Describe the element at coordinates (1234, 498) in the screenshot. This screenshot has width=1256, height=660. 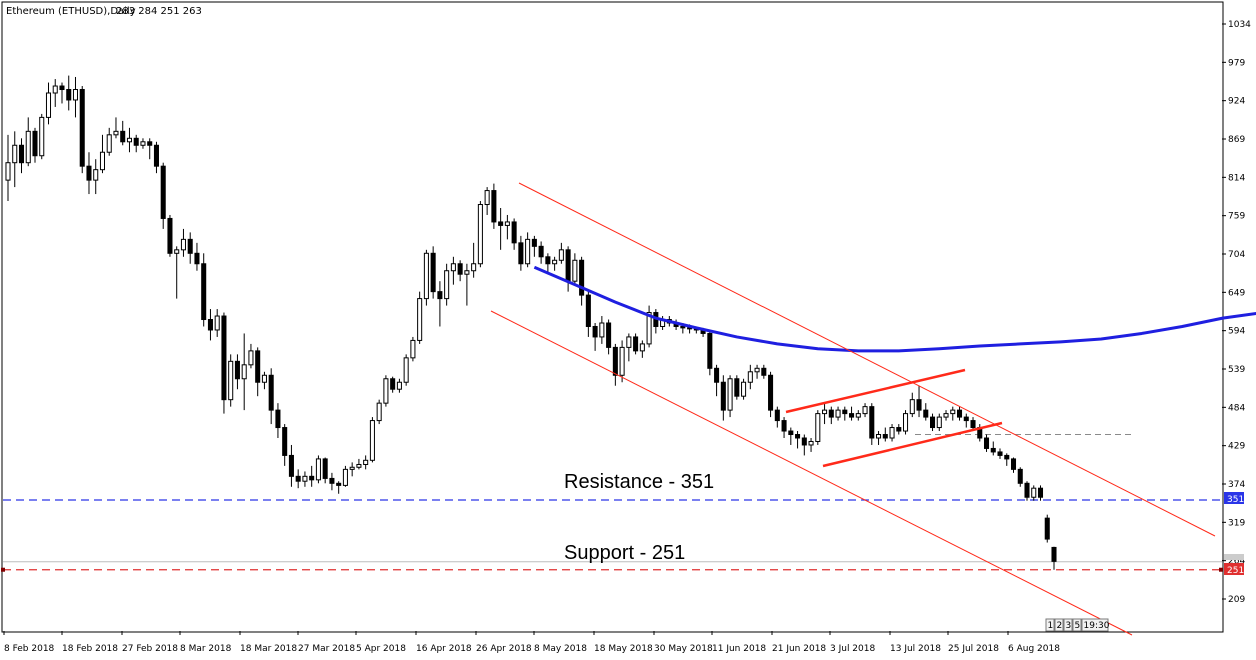
I see `resistance-price-tag: 351` at that location.